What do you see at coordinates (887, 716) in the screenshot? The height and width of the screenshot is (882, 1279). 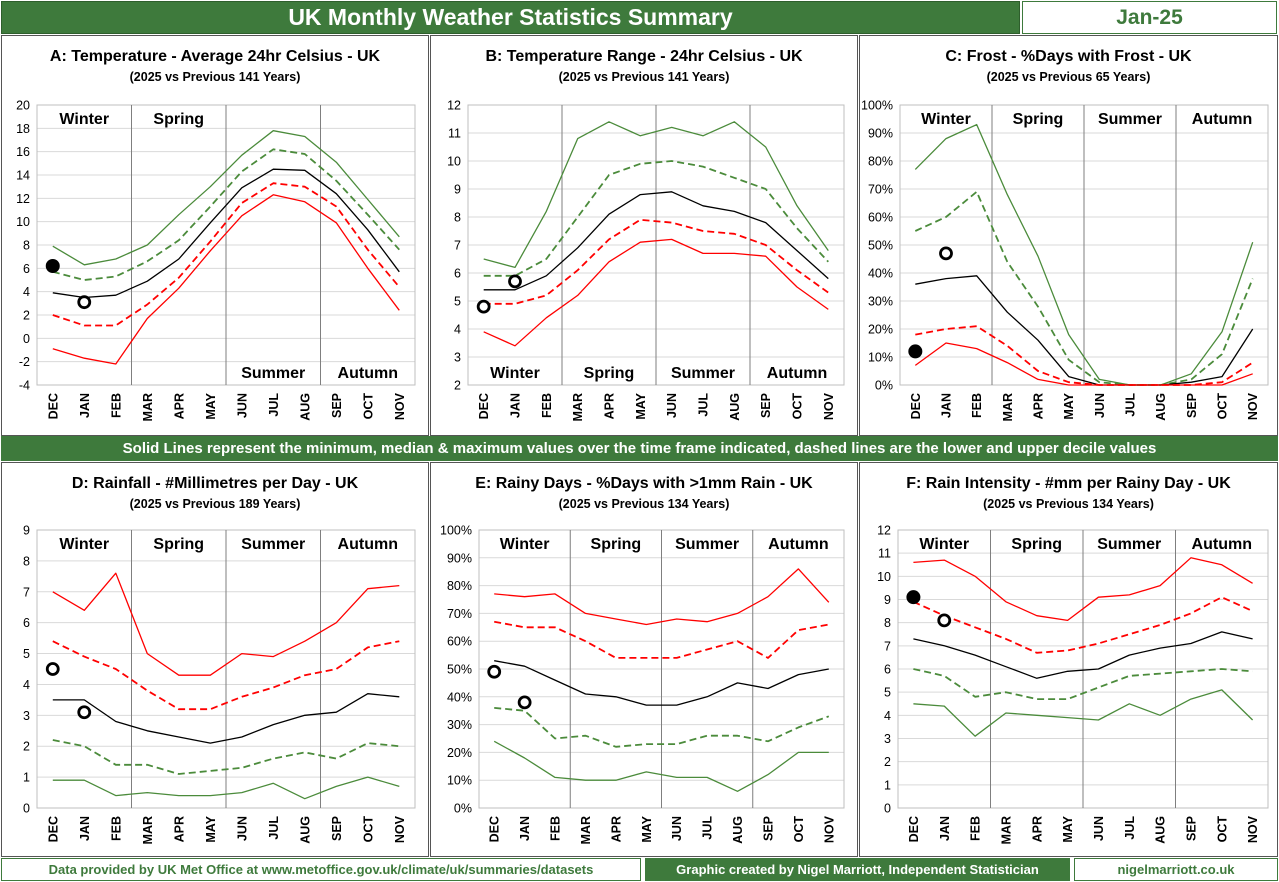 I see `y-tick-label: 4` at bounding box center [887, 716].